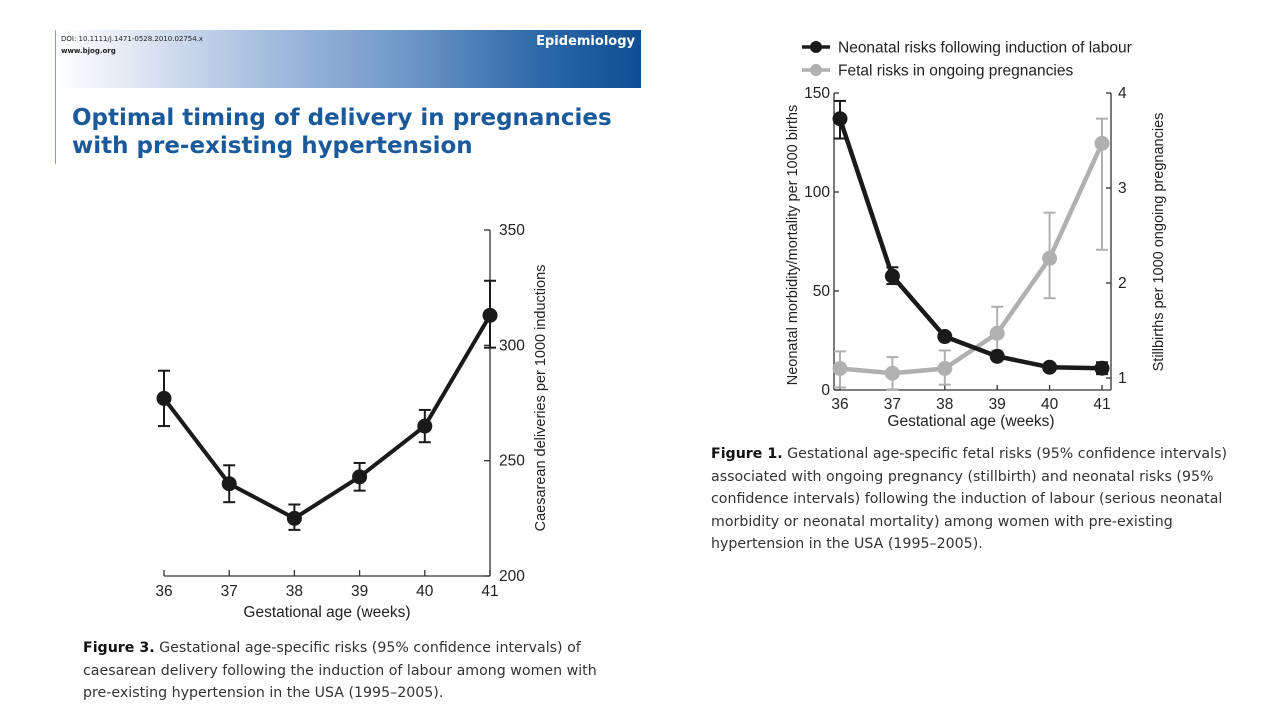  I want to click on x-tick-label: 36, so click(163, 591).